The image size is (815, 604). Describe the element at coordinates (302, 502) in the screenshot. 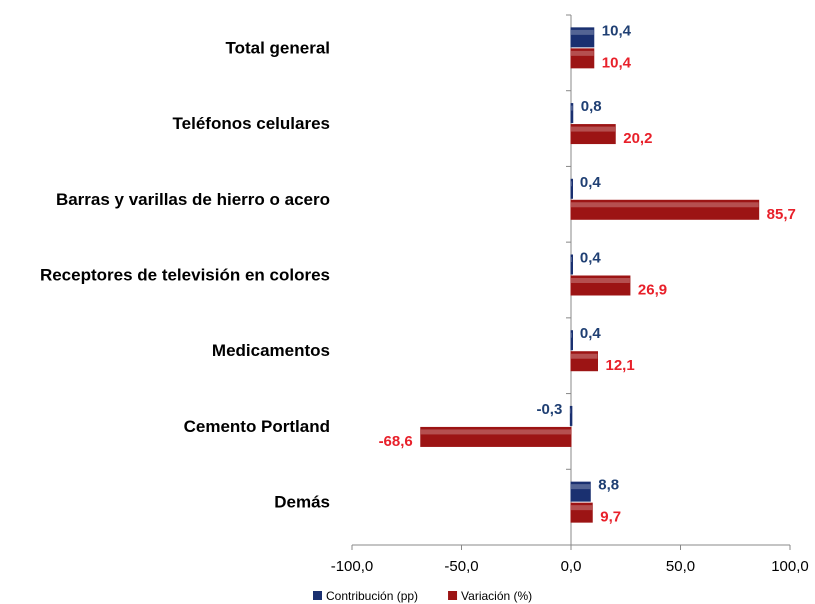

I see `category-label: Demás` at that location.